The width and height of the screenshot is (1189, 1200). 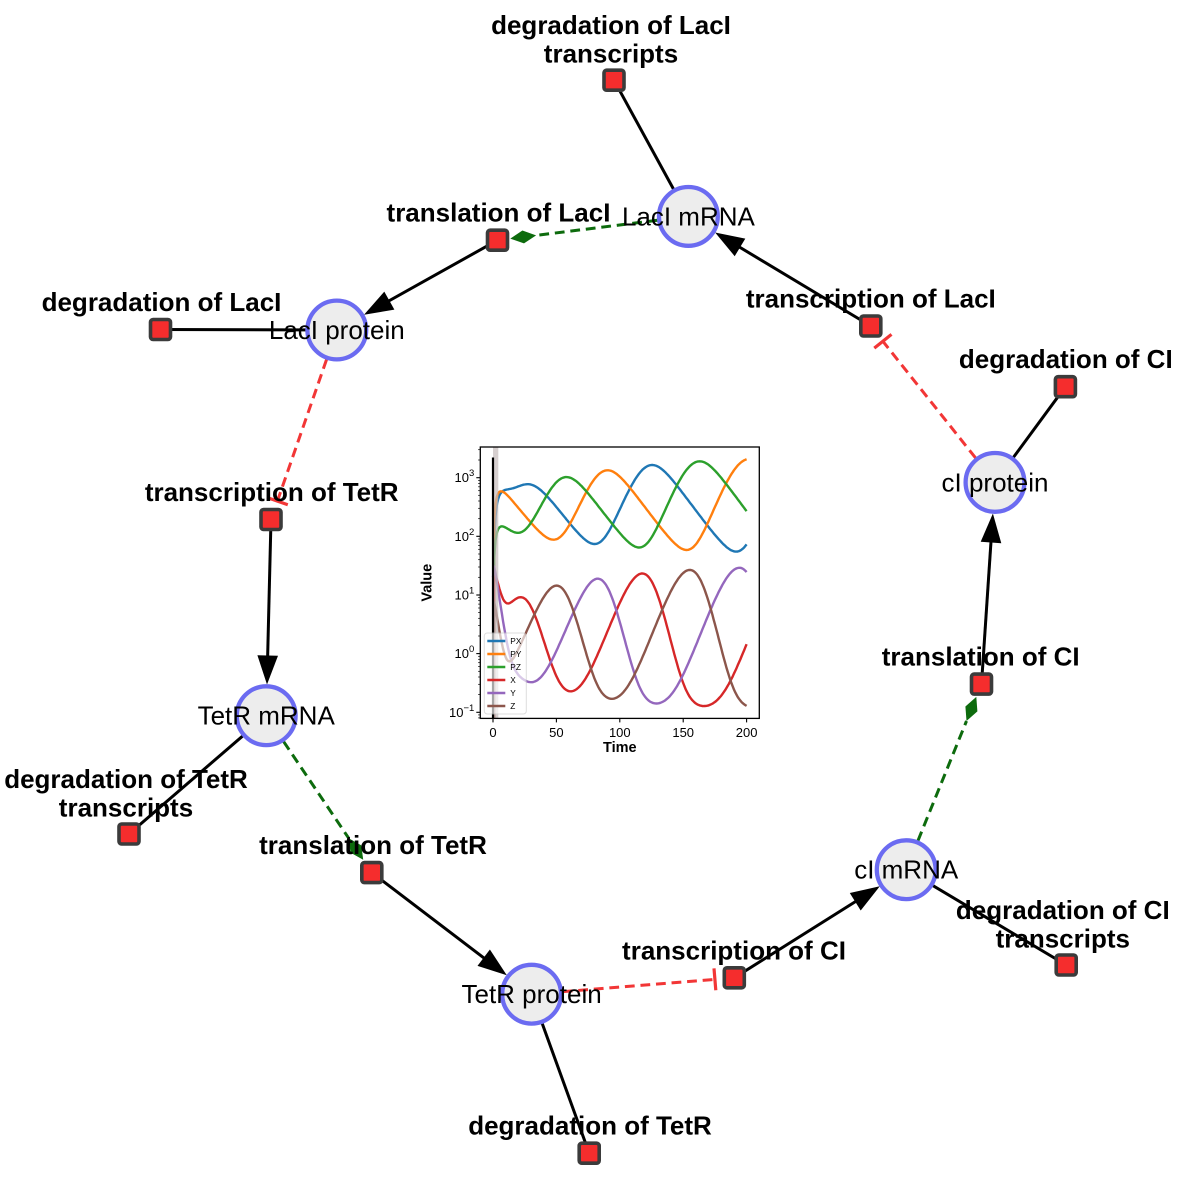 I want to click on svg-text: cI protein, so click(x=995, y=482).